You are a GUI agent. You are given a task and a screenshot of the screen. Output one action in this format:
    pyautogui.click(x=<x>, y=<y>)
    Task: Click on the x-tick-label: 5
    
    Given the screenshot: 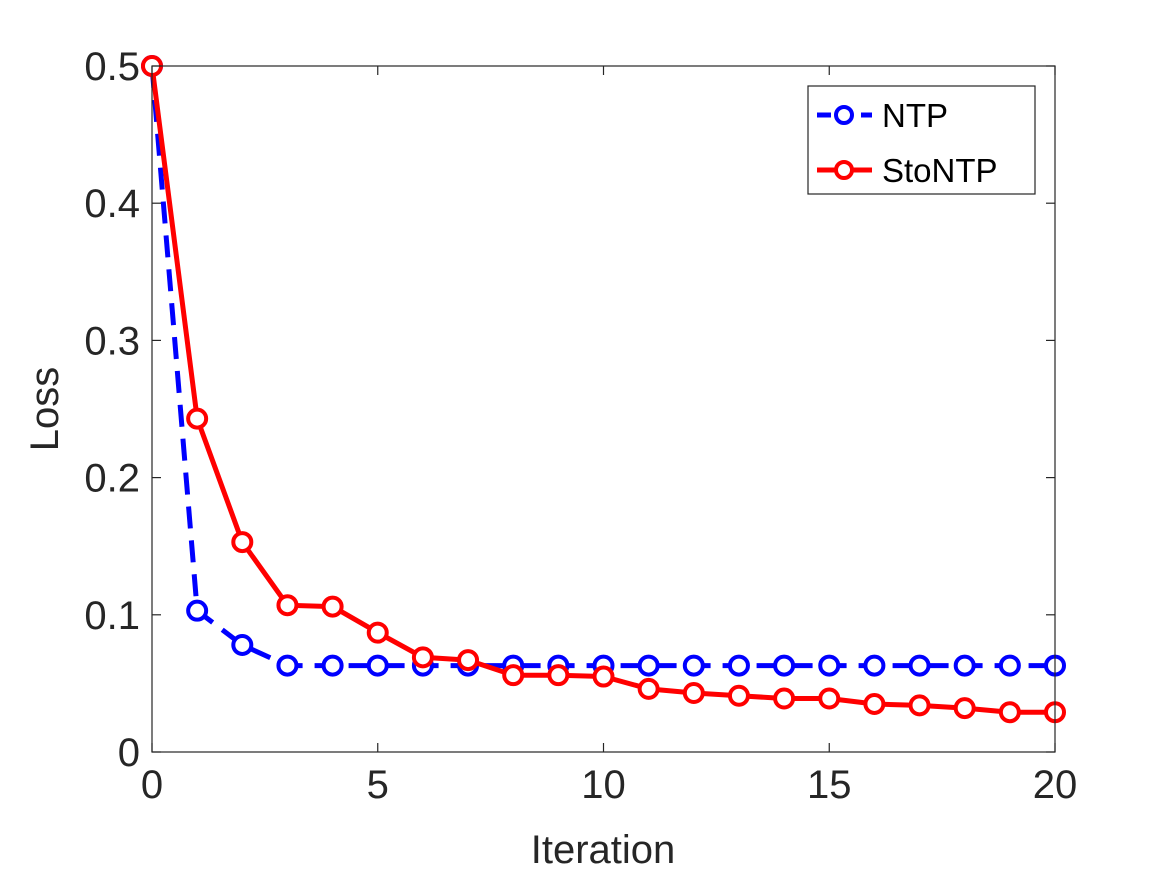 What is the action you would take?
    pyautogui.click(x=378, y=785)
    